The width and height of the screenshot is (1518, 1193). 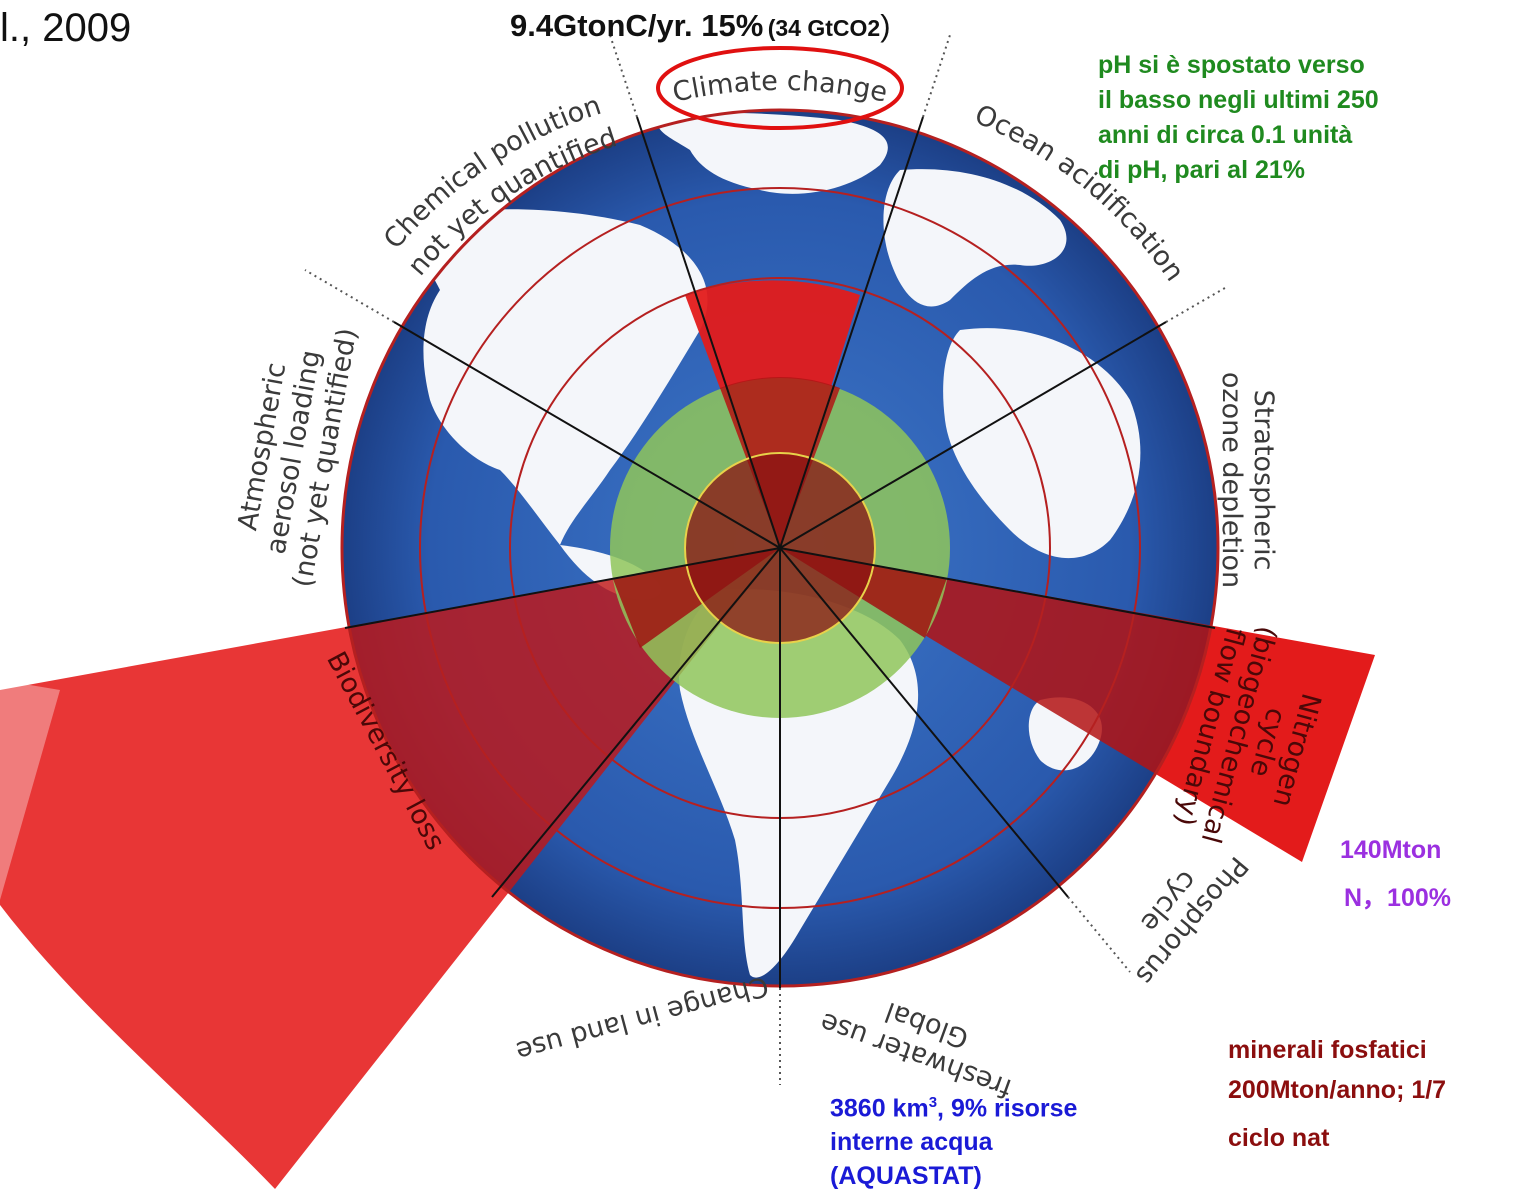 What do you see at coordinates (1007, 1108) in the screenshot?
I see `freshwater-note-share: , 9% risorse` at bounding box center [1007, 1108].